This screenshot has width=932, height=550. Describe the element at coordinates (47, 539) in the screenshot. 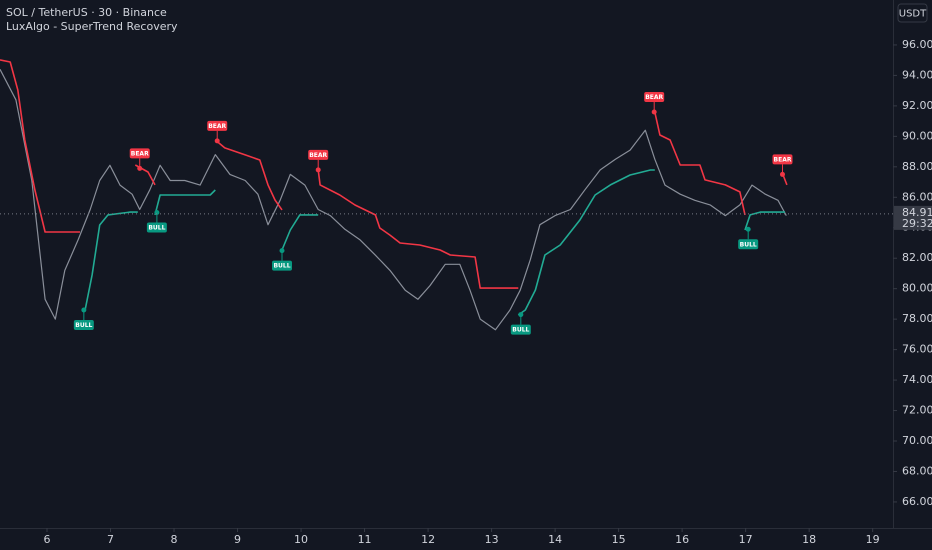

I see `x-tick-label: 6` at that location.